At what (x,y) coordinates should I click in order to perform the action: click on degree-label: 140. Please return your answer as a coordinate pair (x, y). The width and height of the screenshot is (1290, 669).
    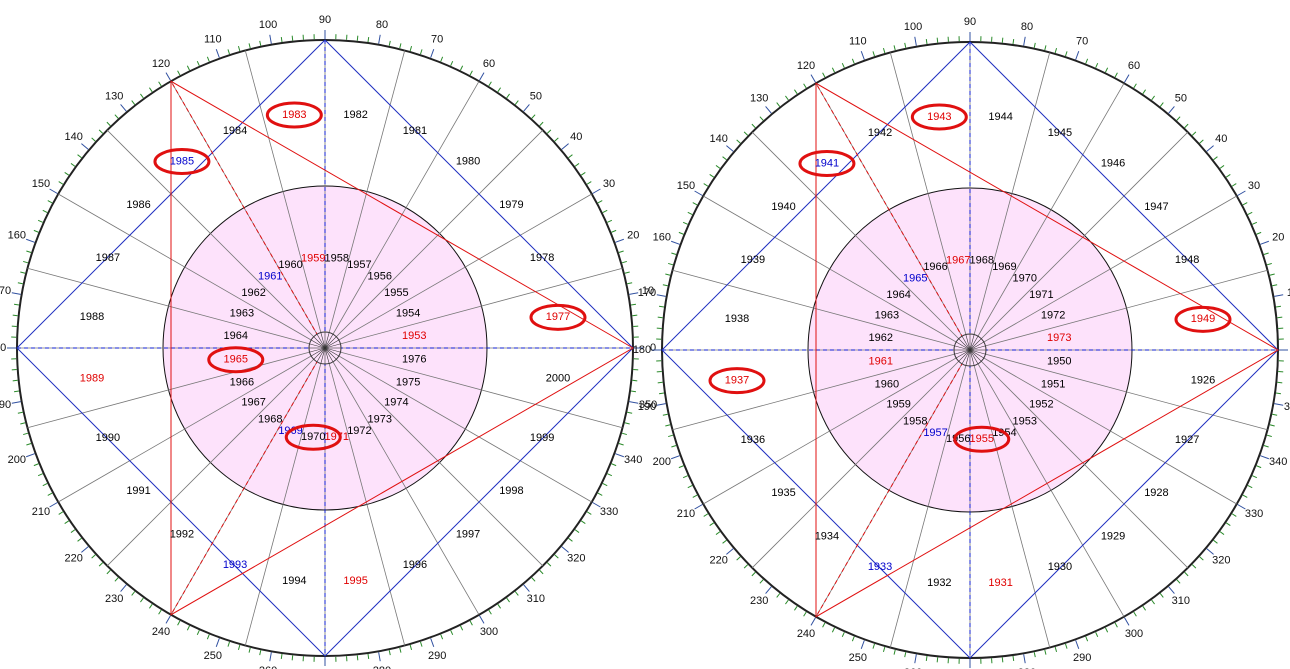
    Looking at the image, I should click on (719, 139).